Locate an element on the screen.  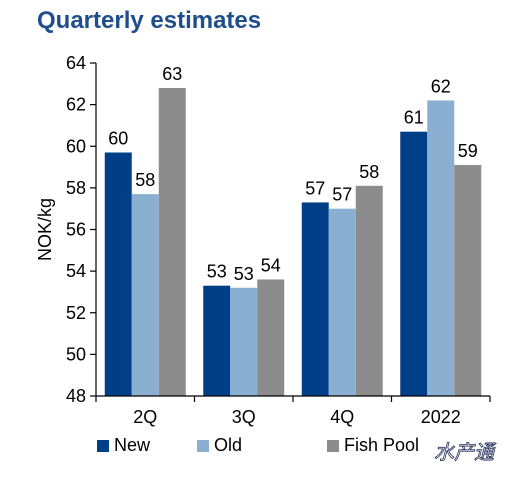
data-label: 62 is located at coordinates (441, 86).